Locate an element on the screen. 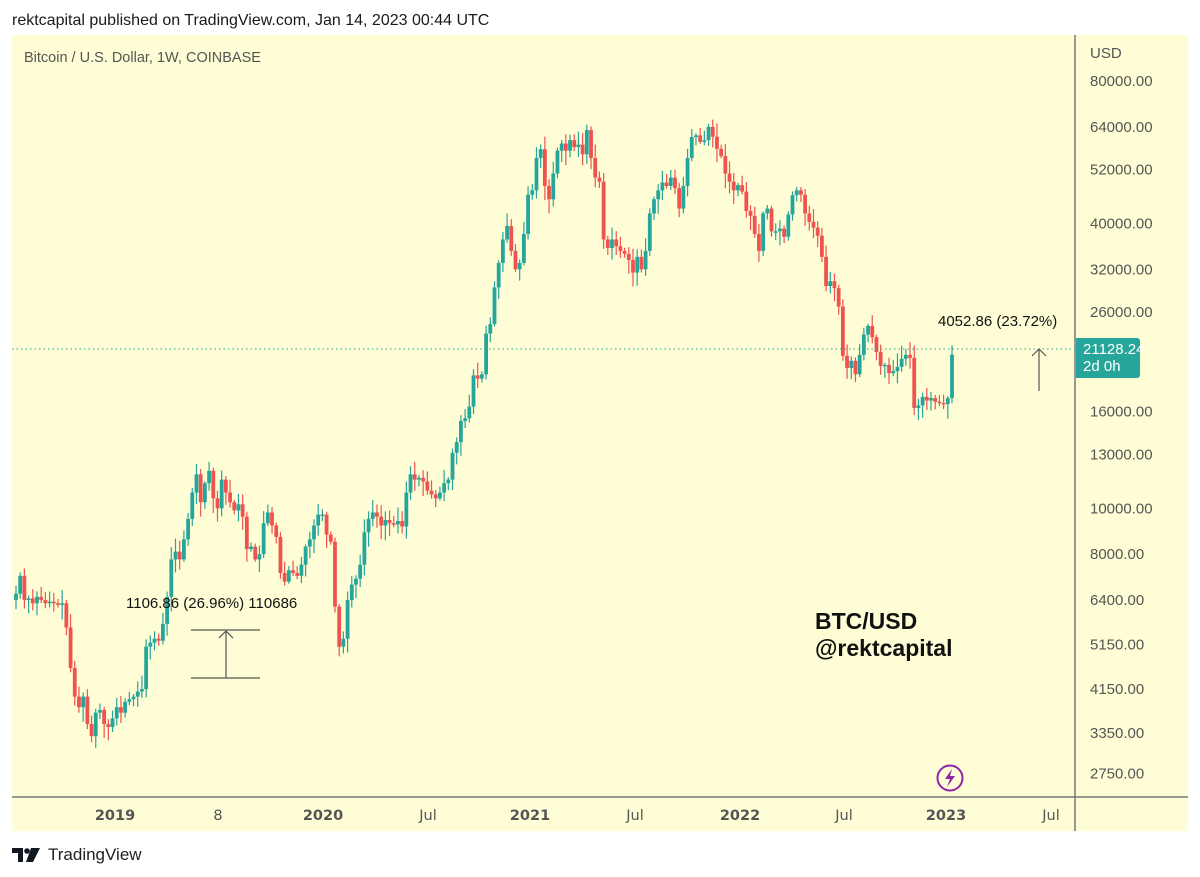  price-tick-label: 3350.00 is located at coordinates (1117, 733).